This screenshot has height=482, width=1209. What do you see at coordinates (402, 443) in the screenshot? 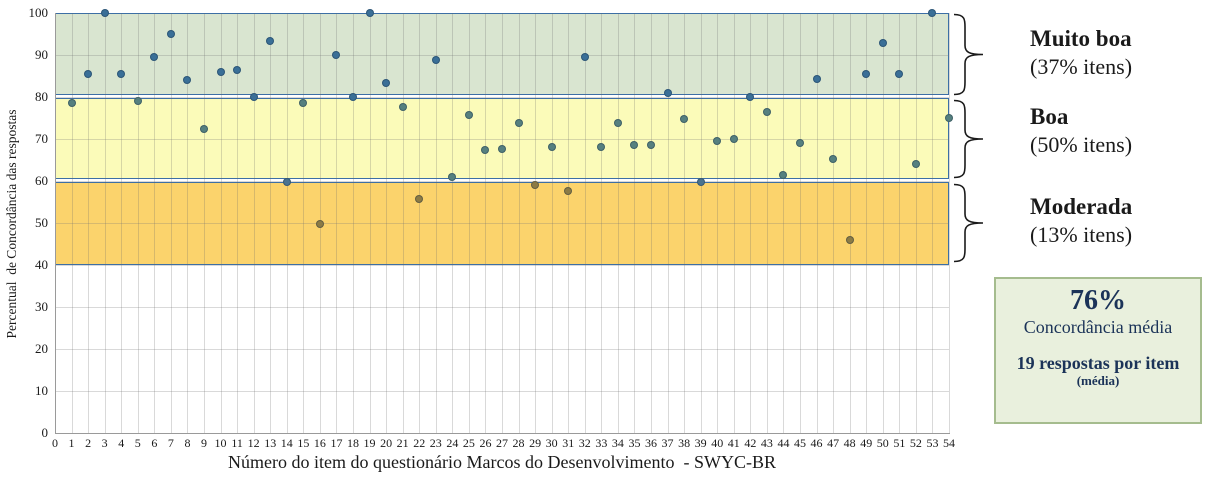
I see `x-tick-label: 21` at bounding box center [402, 443].